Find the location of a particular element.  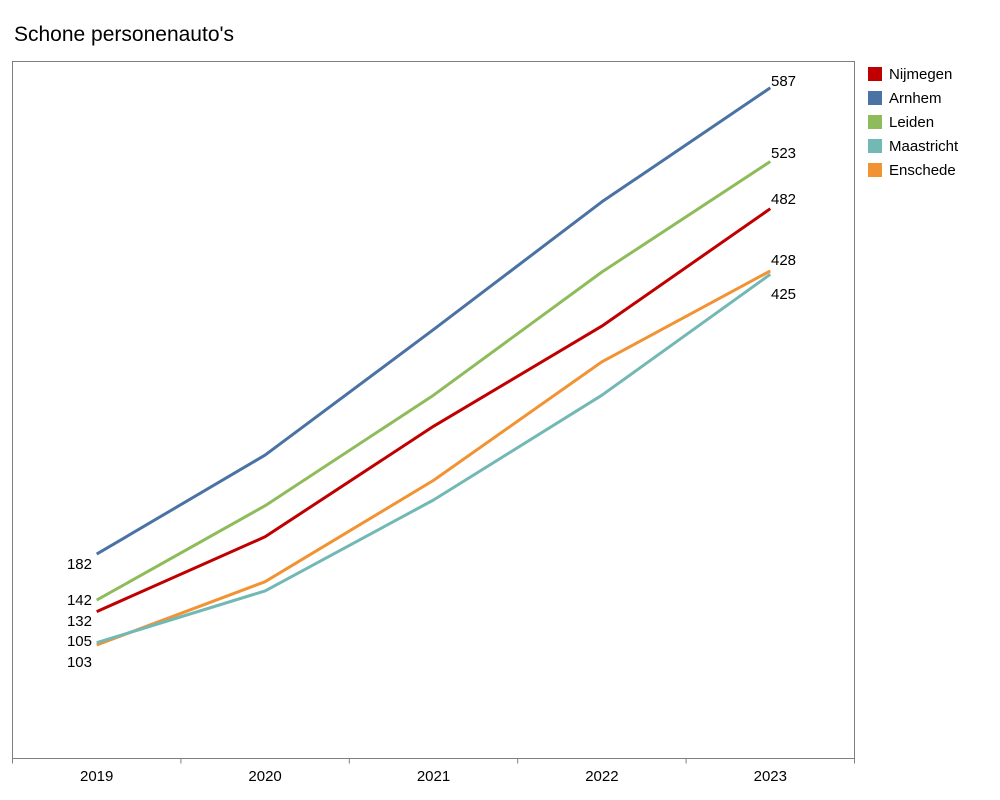

x-axis: 2019 2020 2021 2022 2023 is located at coordinates (433, 771).